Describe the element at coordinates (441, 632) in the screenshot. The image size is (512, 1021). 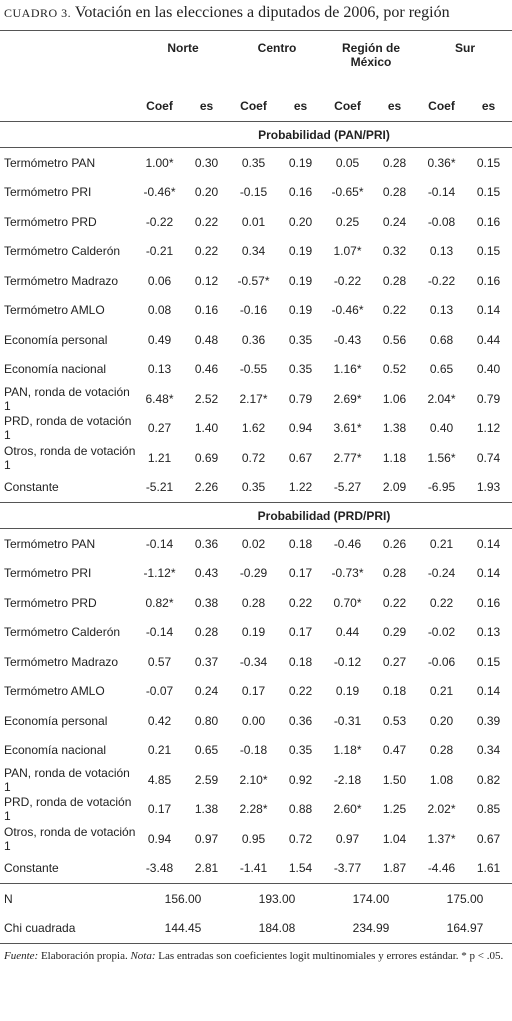
I see `value-cell: -0.02` at that location.